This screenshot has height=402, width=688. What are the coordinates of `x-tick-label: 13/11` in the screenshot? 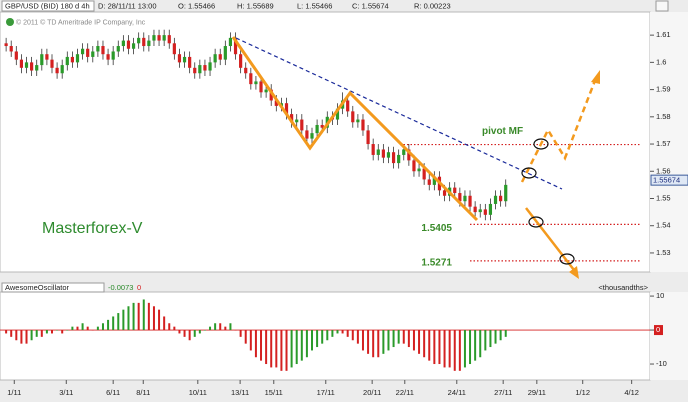 It's located at (240, 392).